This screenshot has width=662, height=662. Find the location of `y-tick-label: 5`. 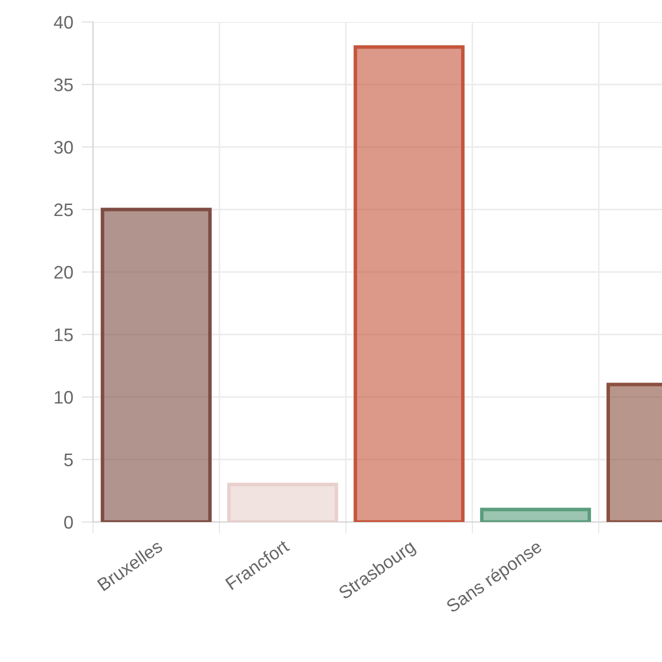

y-tick-label: 5 is located at coordinates (68, 460).